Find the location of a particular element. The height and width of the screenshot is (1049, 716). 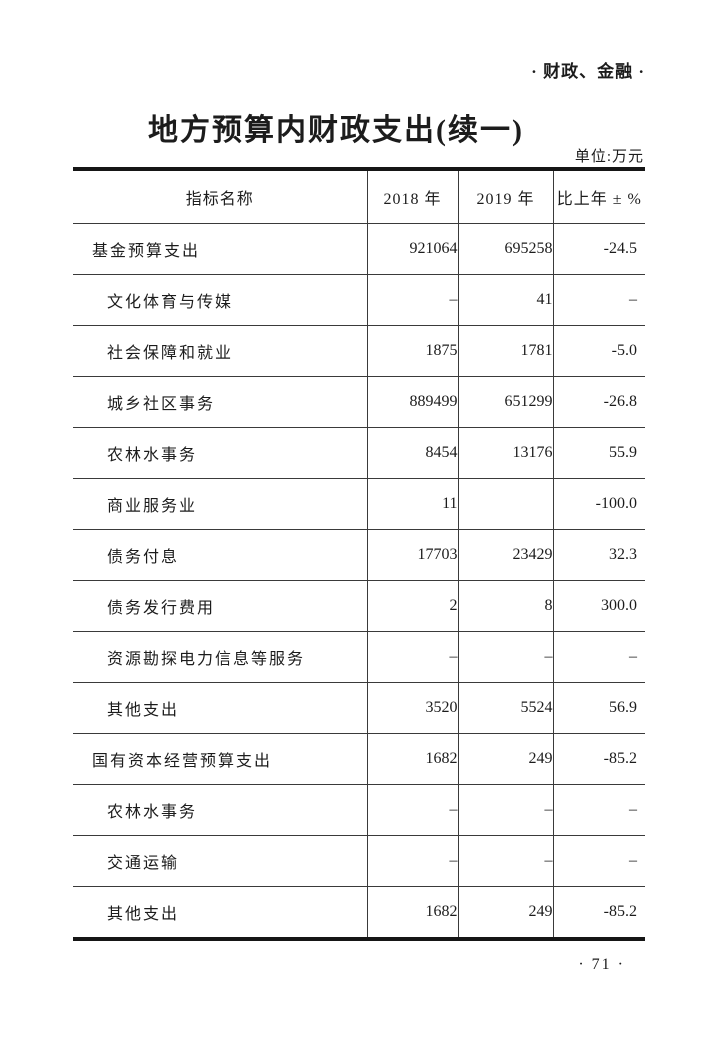

value-2018-cell: 11 is located at coordinates (412, 504).